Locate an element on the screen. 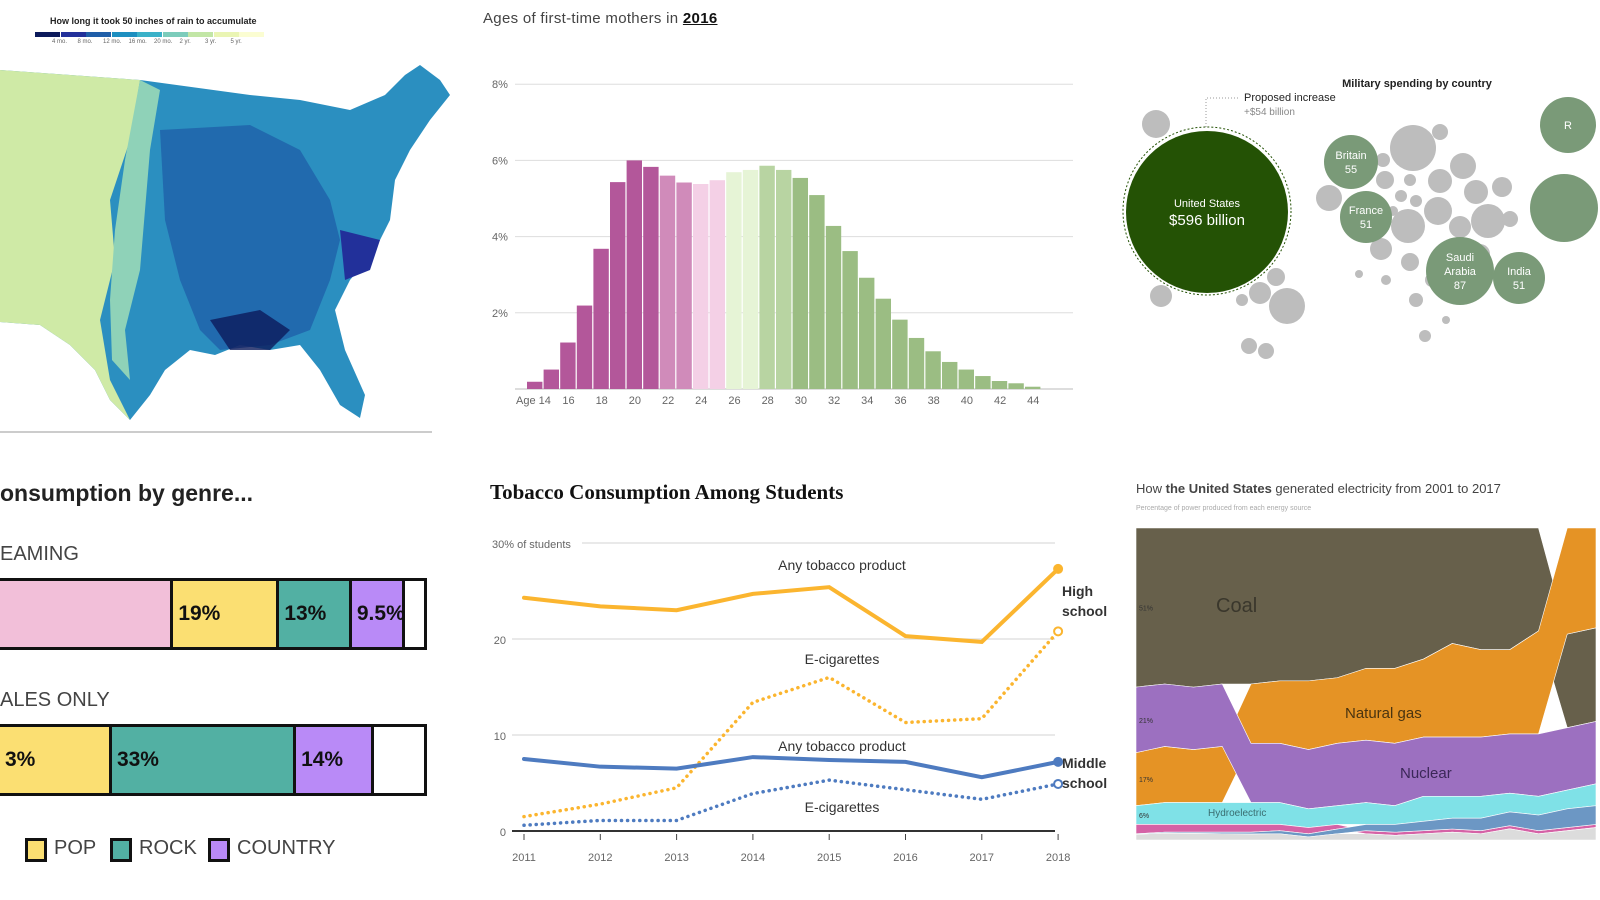 This screenshot has height=900, width=1600. x-tick-label: 40 is located at coordinates (967, 401).